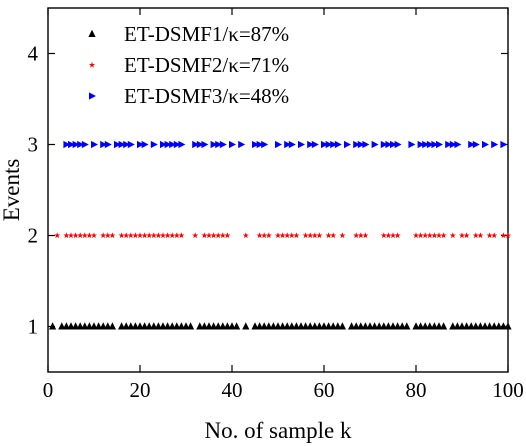 The width and height of the screenshot is (526, 446). Describe the element at coordinates (206, 96) in the screenshot. I see `legend-label: ET-DSMF3/κ=48%` at that location.